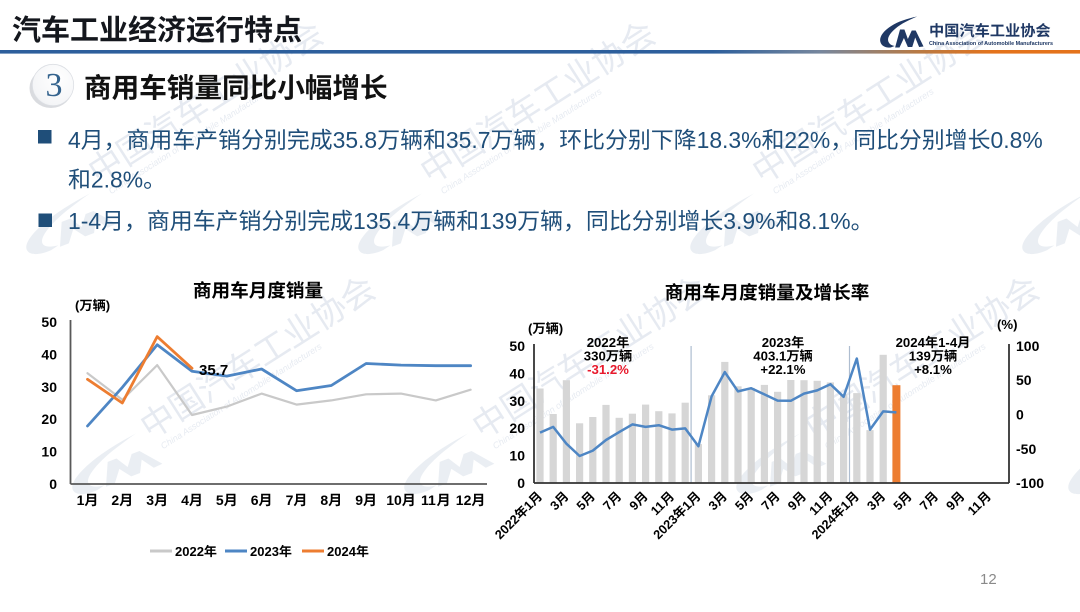 The image size is (1080, 612). What do you see at coordinates (769, 356) in the screenshot?
I see `svg-text: 403.1` at bounding box center [769, 356].